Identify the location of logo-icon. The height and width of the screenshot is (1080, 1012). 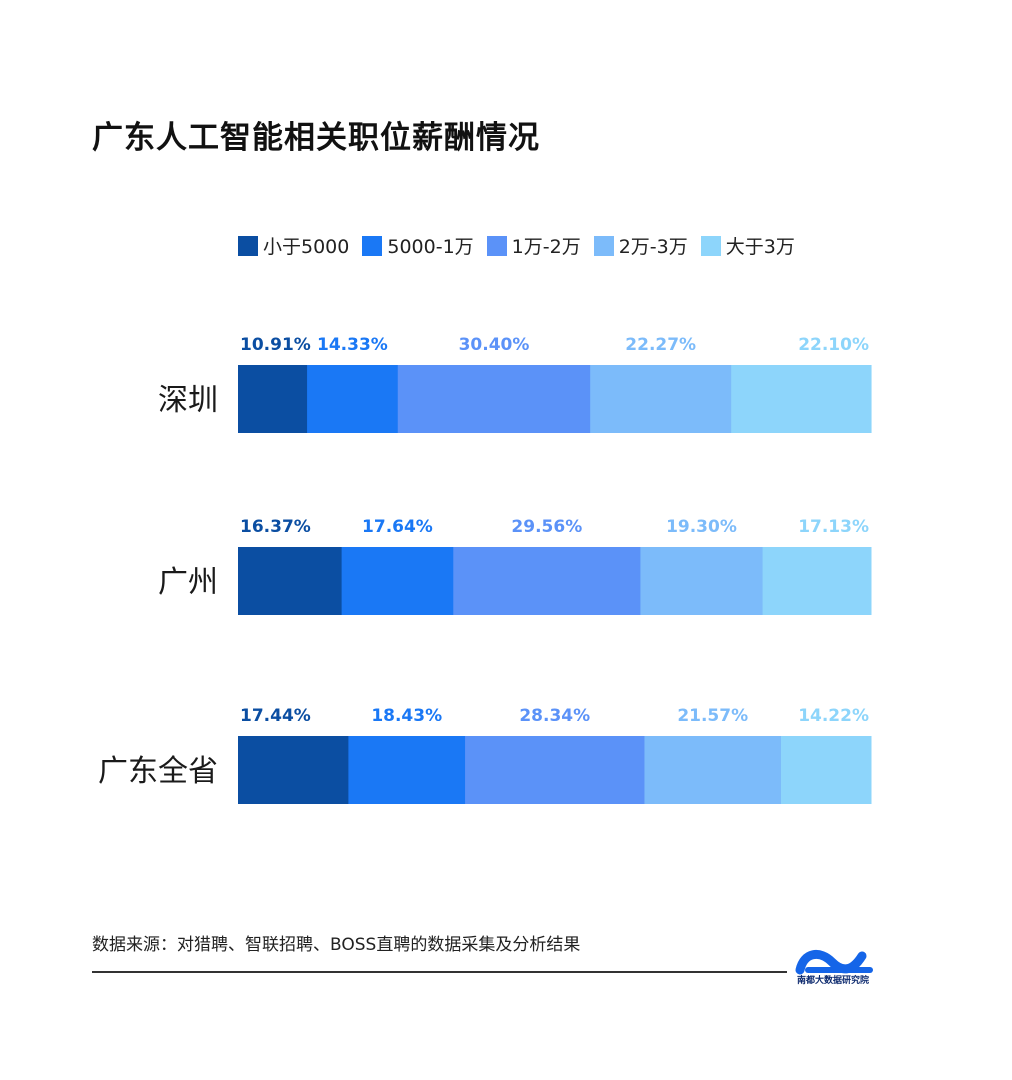
(834, 962).